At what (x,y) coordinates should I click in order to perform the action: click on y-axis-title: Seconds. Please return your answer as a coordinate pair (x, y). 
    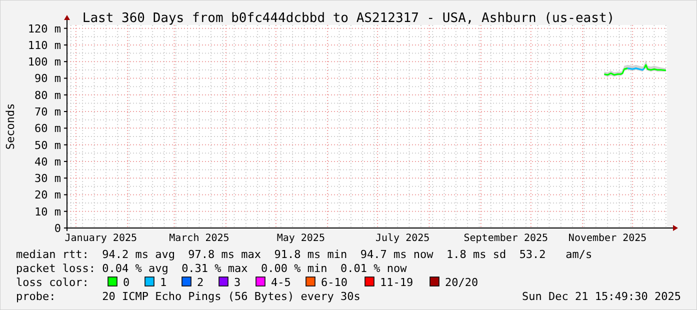
    Looking at the image, I should click on (10, 126).